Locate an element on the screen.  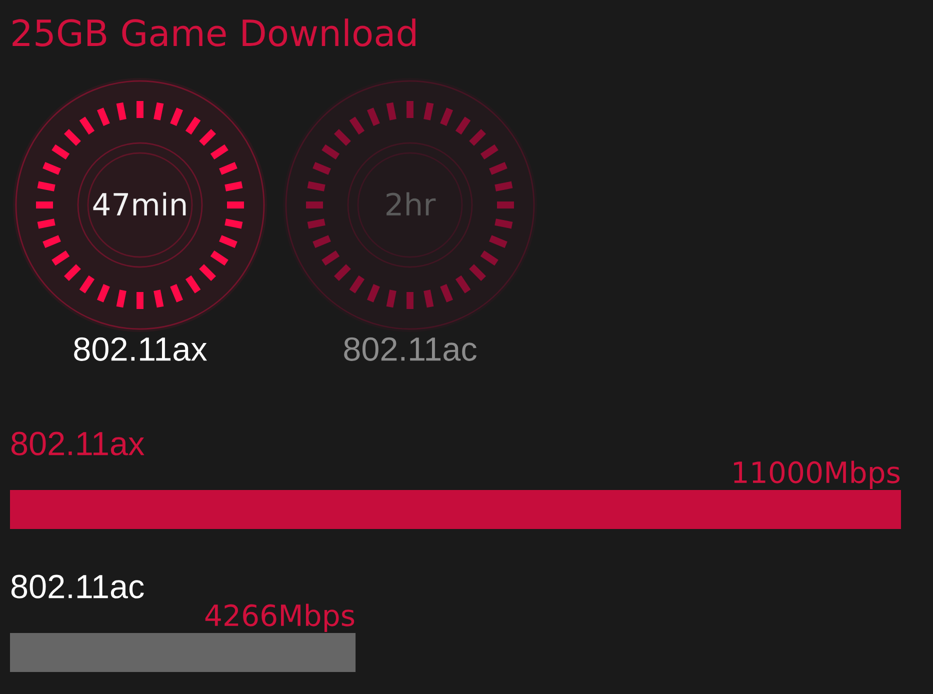
data-label: 11000Mbps is located at coordinates (817, 474).